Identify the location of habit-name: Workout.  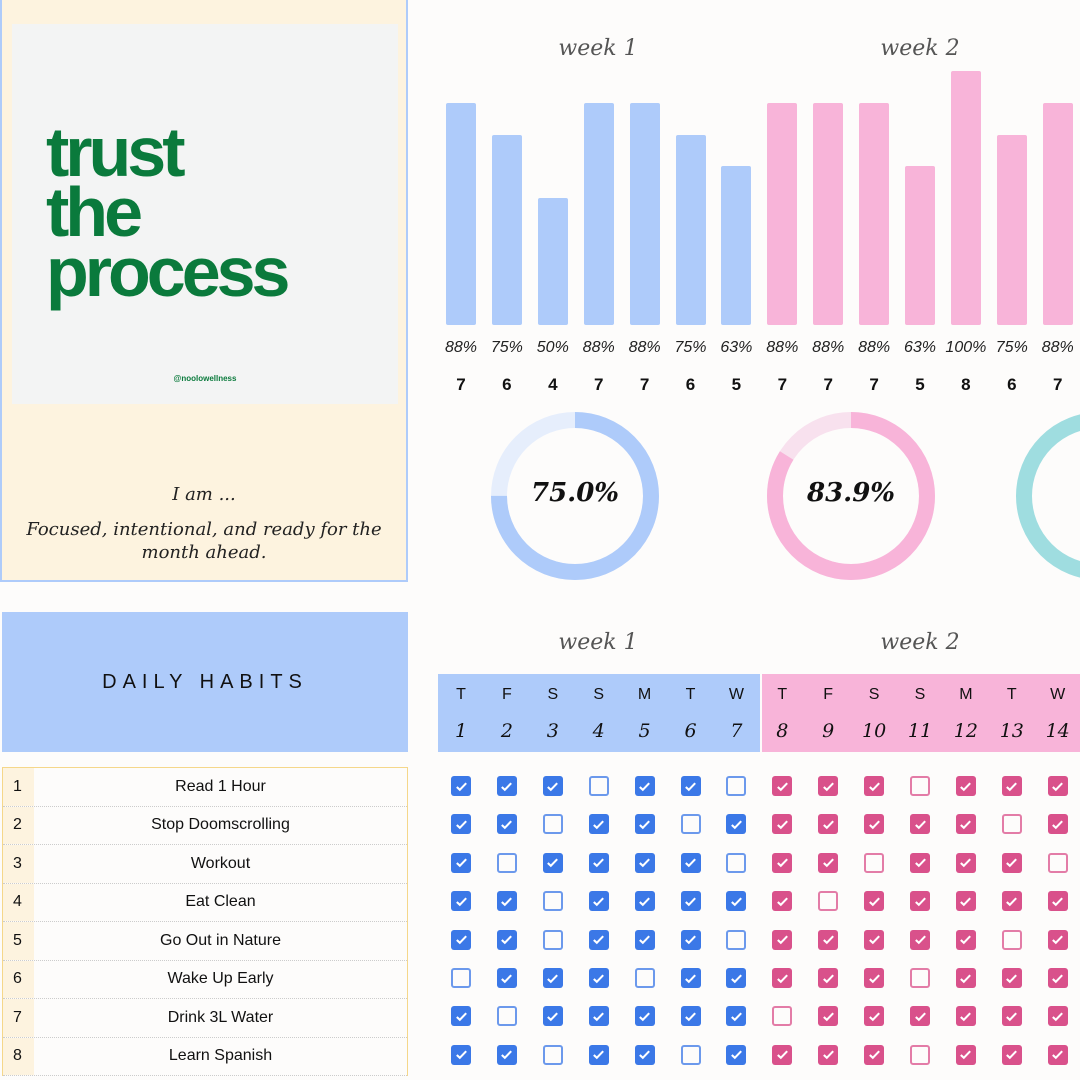
(220, 863).